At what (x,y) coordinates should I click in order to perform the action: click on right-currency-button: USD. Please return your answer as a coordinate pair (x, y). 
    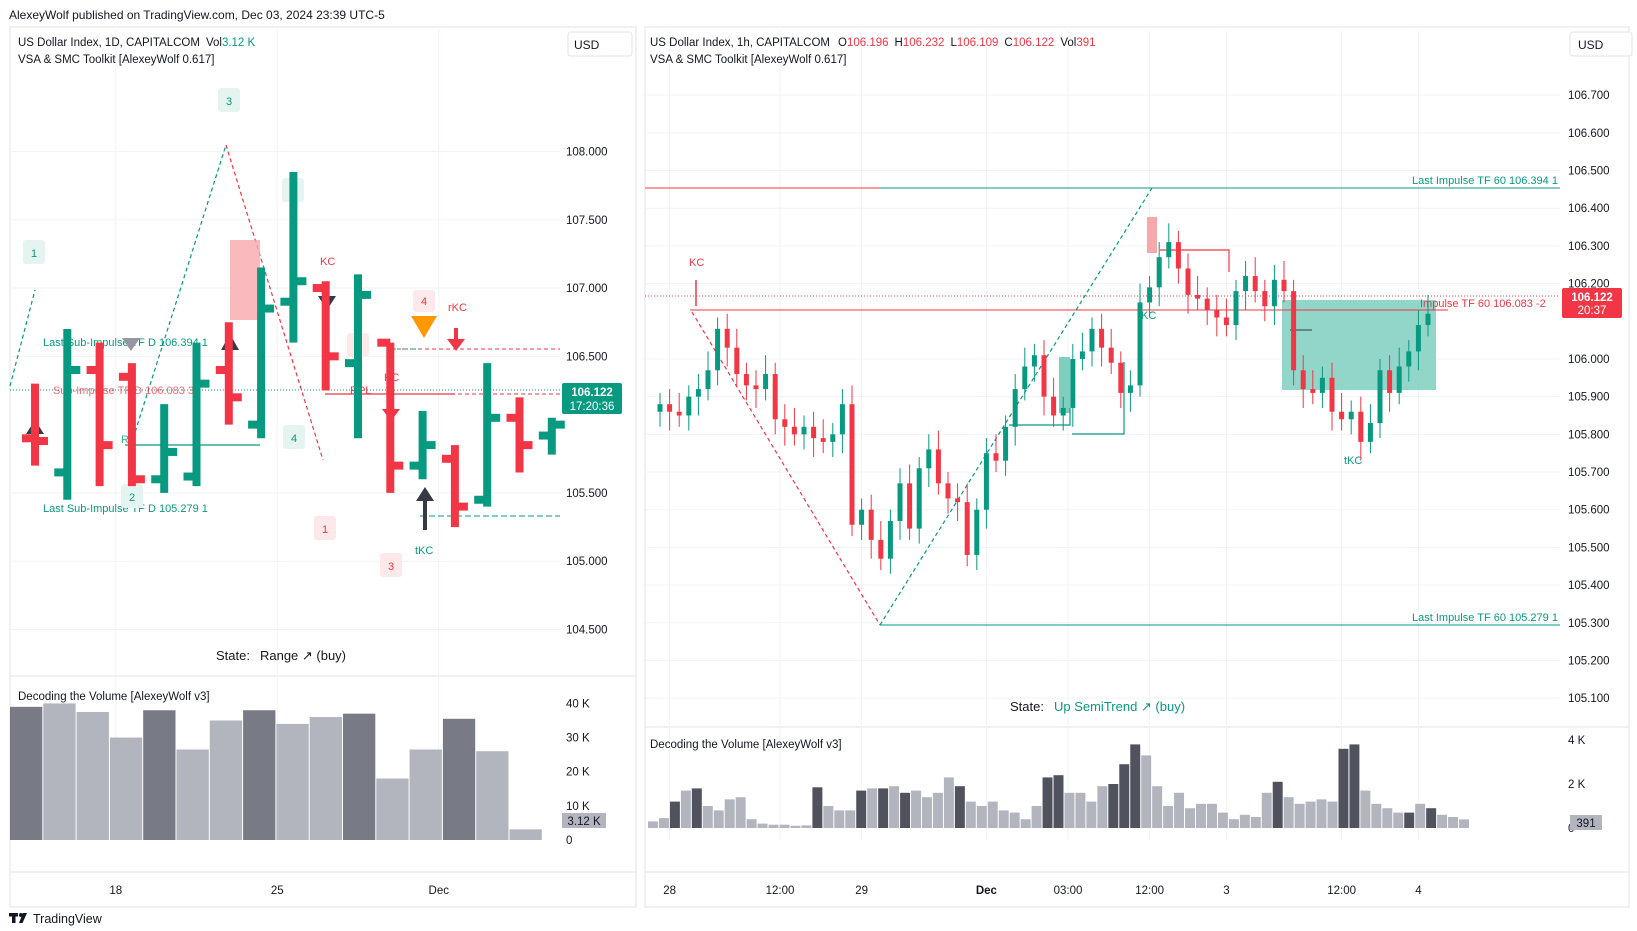
    Looking at the image, I should click on (1601, 44).